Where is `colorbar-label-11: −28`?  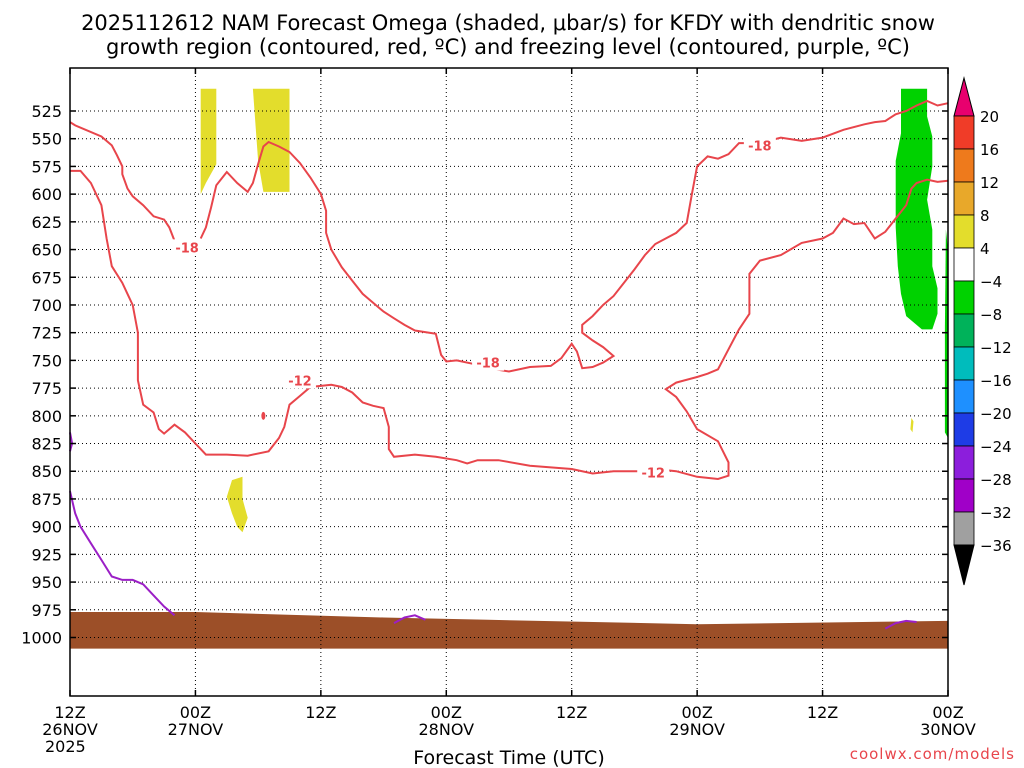
colorbar-label-11: −28 is located at coordinates (996, 480).